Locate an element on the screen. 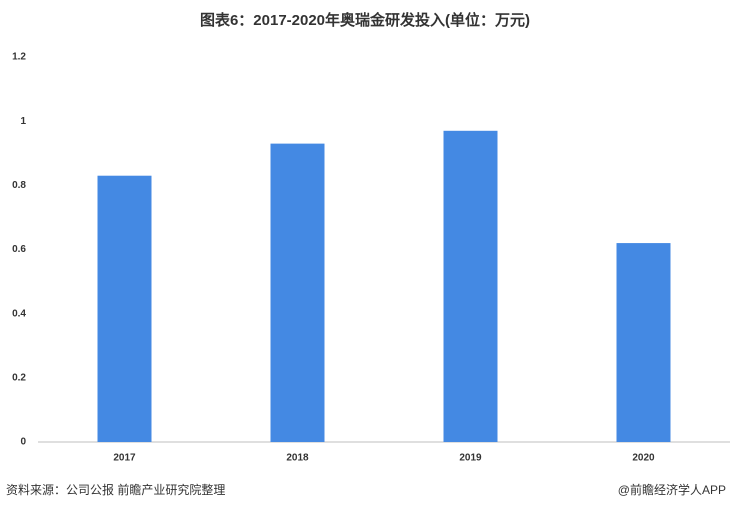 Image resolution: width=730 pixels, height=515 pixels. y-tick-label: 0.8 is located at coordinates (19, 185).